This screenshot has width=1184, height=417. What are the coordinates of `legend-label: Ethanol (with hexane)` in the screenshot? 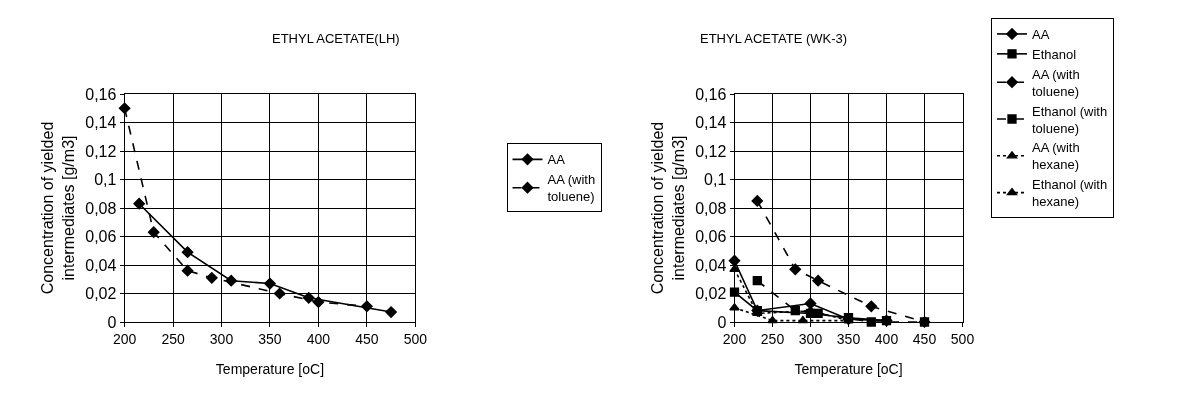 It's located at (1070, 193).